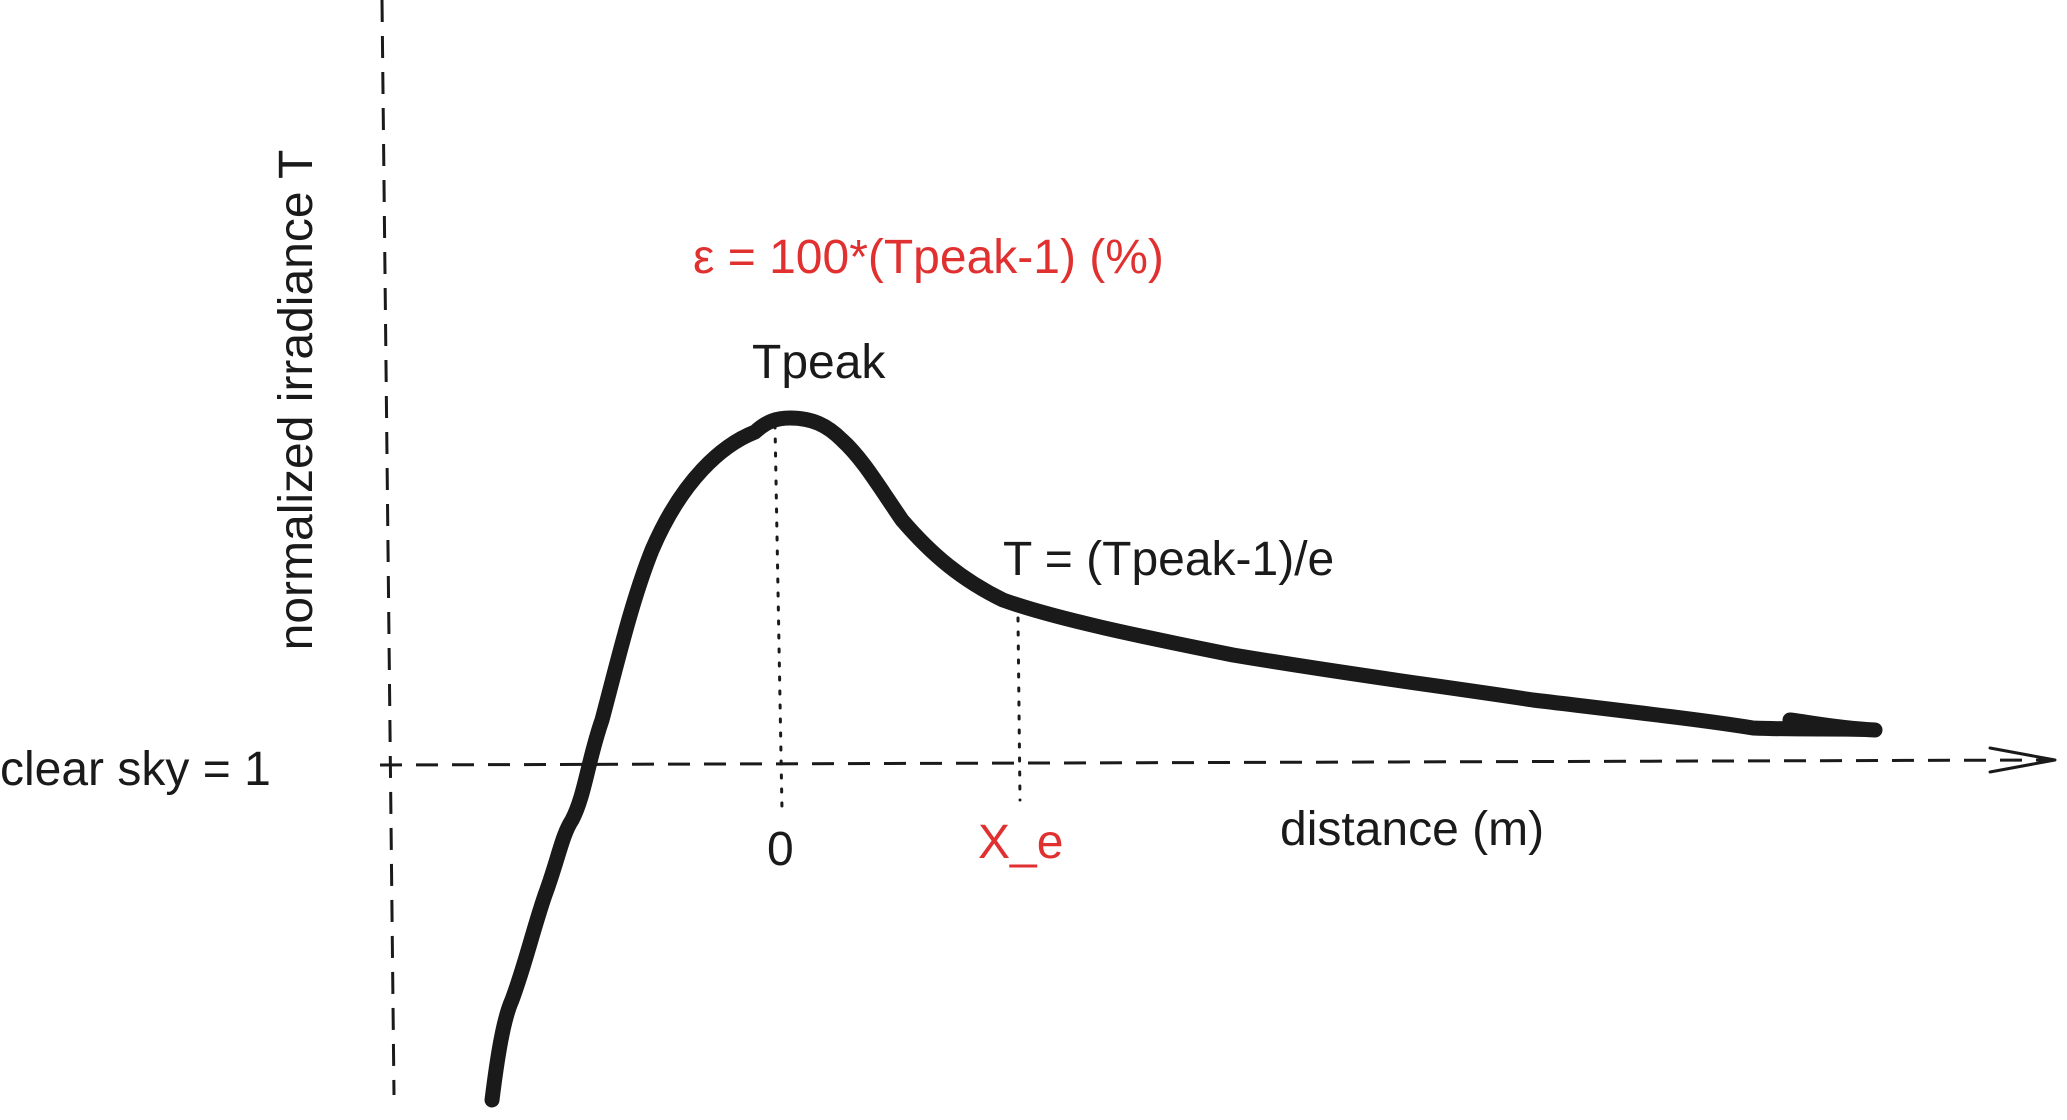  Describe the element at coordinates (778, 617) in the screenshot. I see `peak-dotted-line` at that location.